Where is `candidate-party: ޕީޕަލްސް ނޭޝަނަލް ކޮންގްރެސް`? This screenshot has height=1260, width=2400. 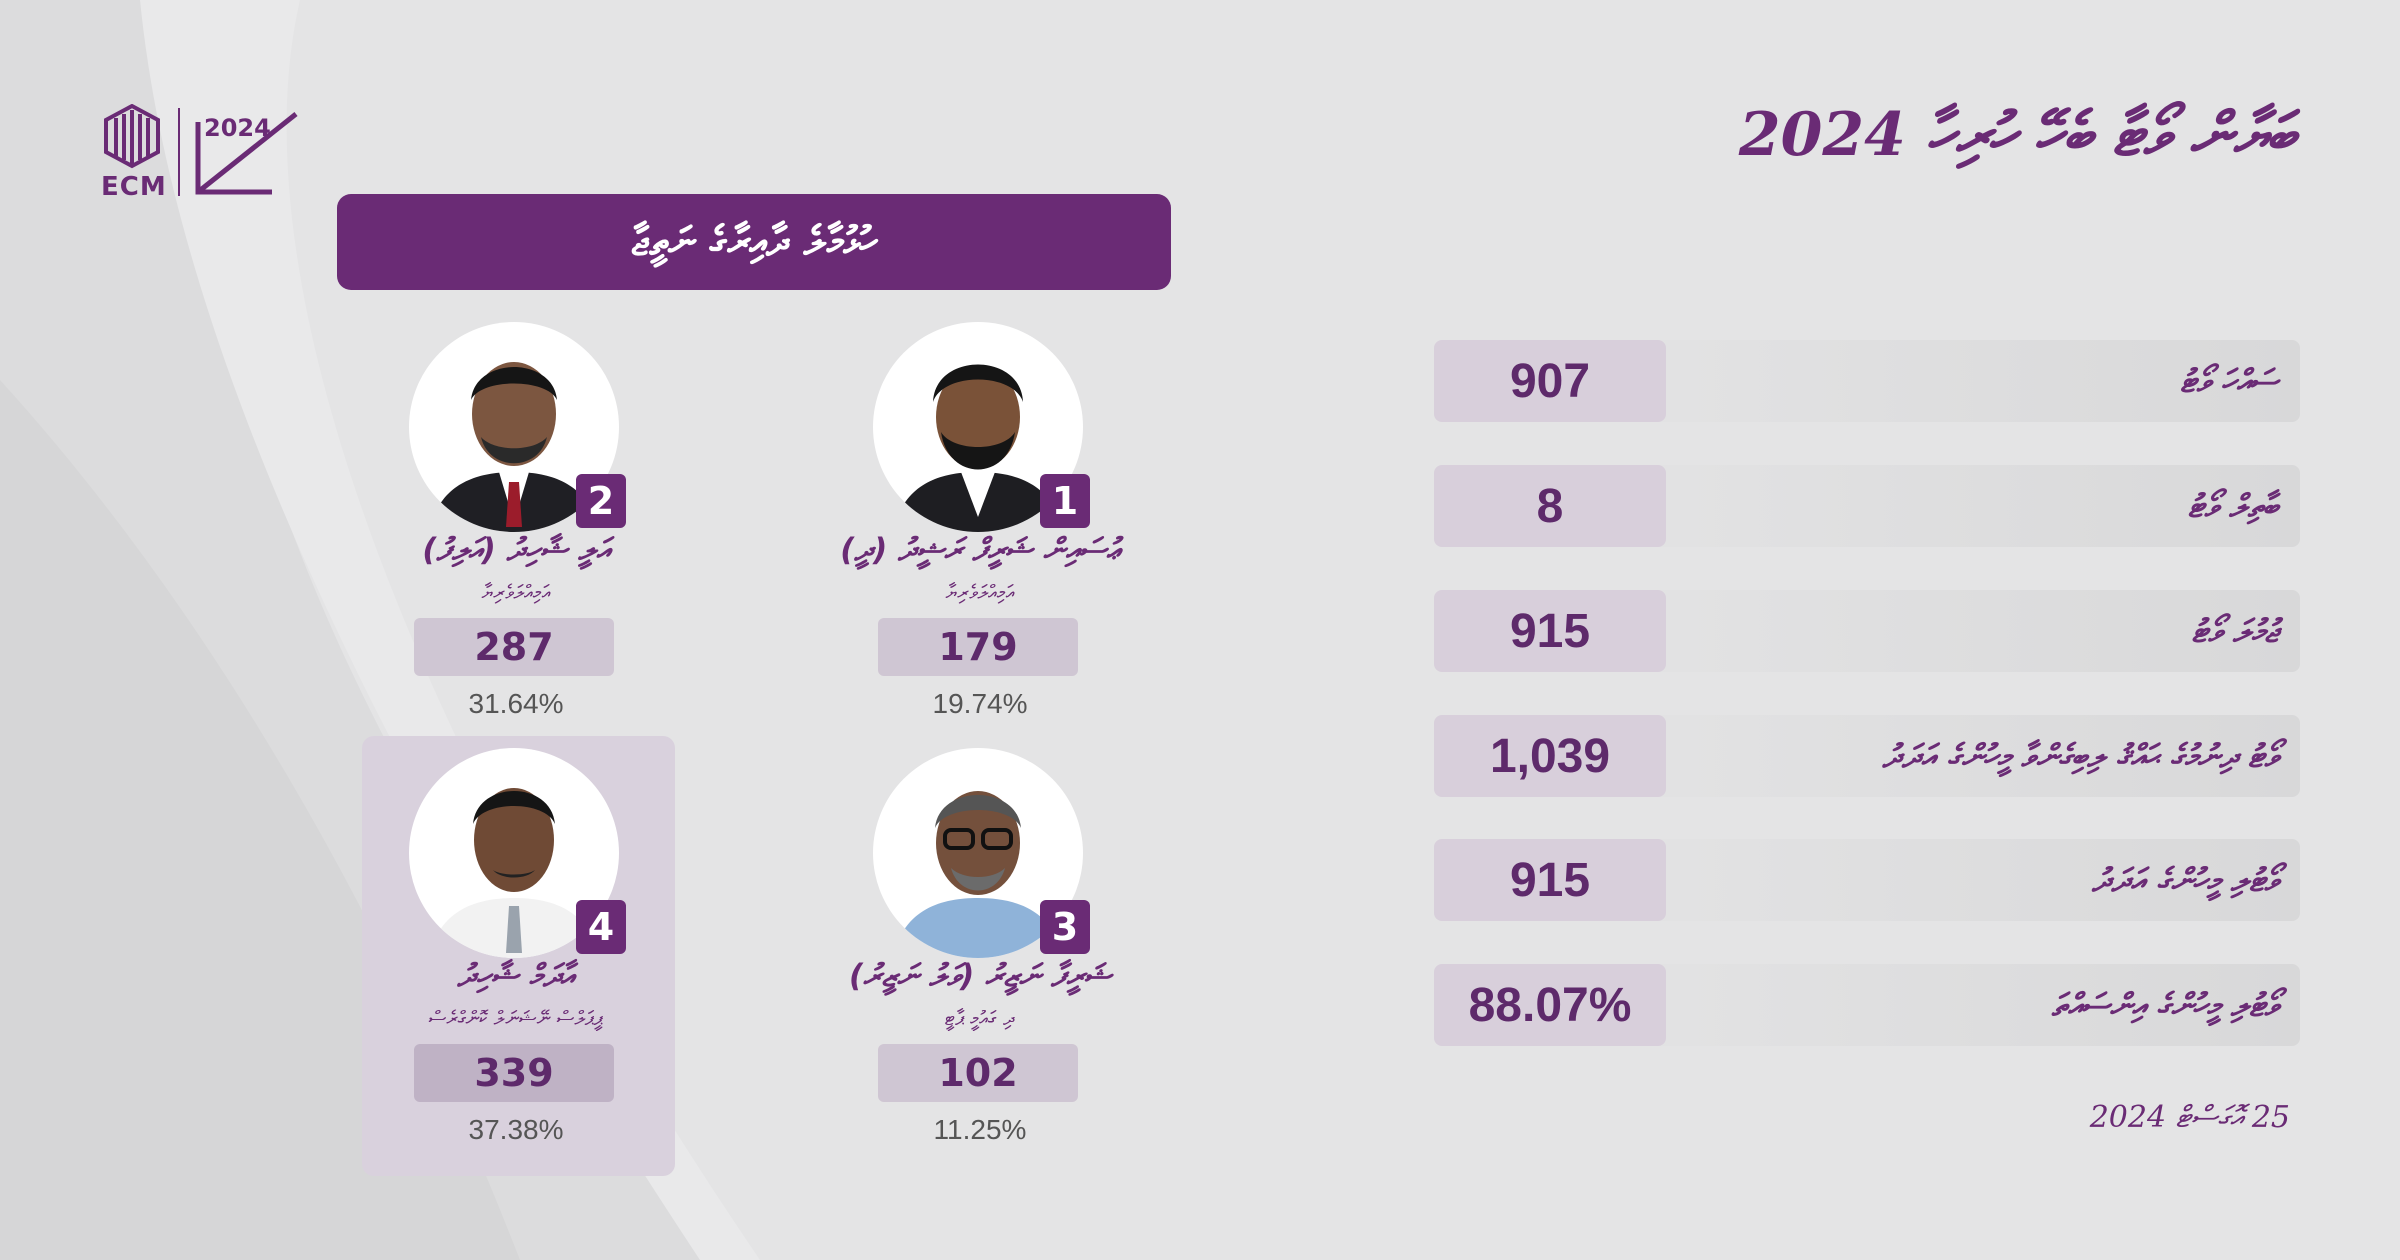 candidate-party: ޕީޕަލްސް ނޭޝަނަލް ކޮންގްރެސް is located at coordinates (516, 1018).